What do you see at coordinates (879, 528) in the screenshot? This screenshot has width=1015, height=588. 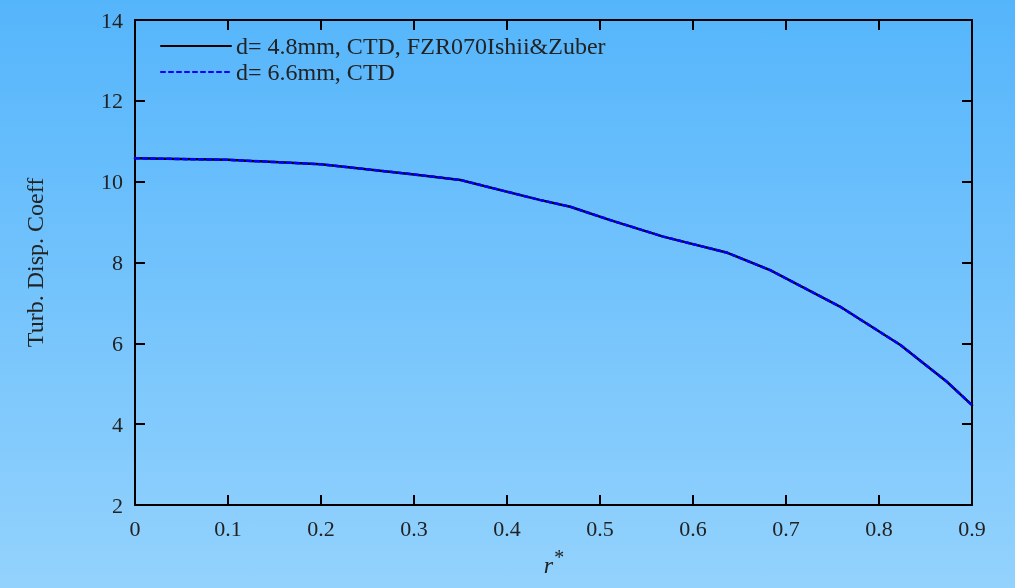 I see `x-tick-label: 0.8` at bounding box center [879, 528].